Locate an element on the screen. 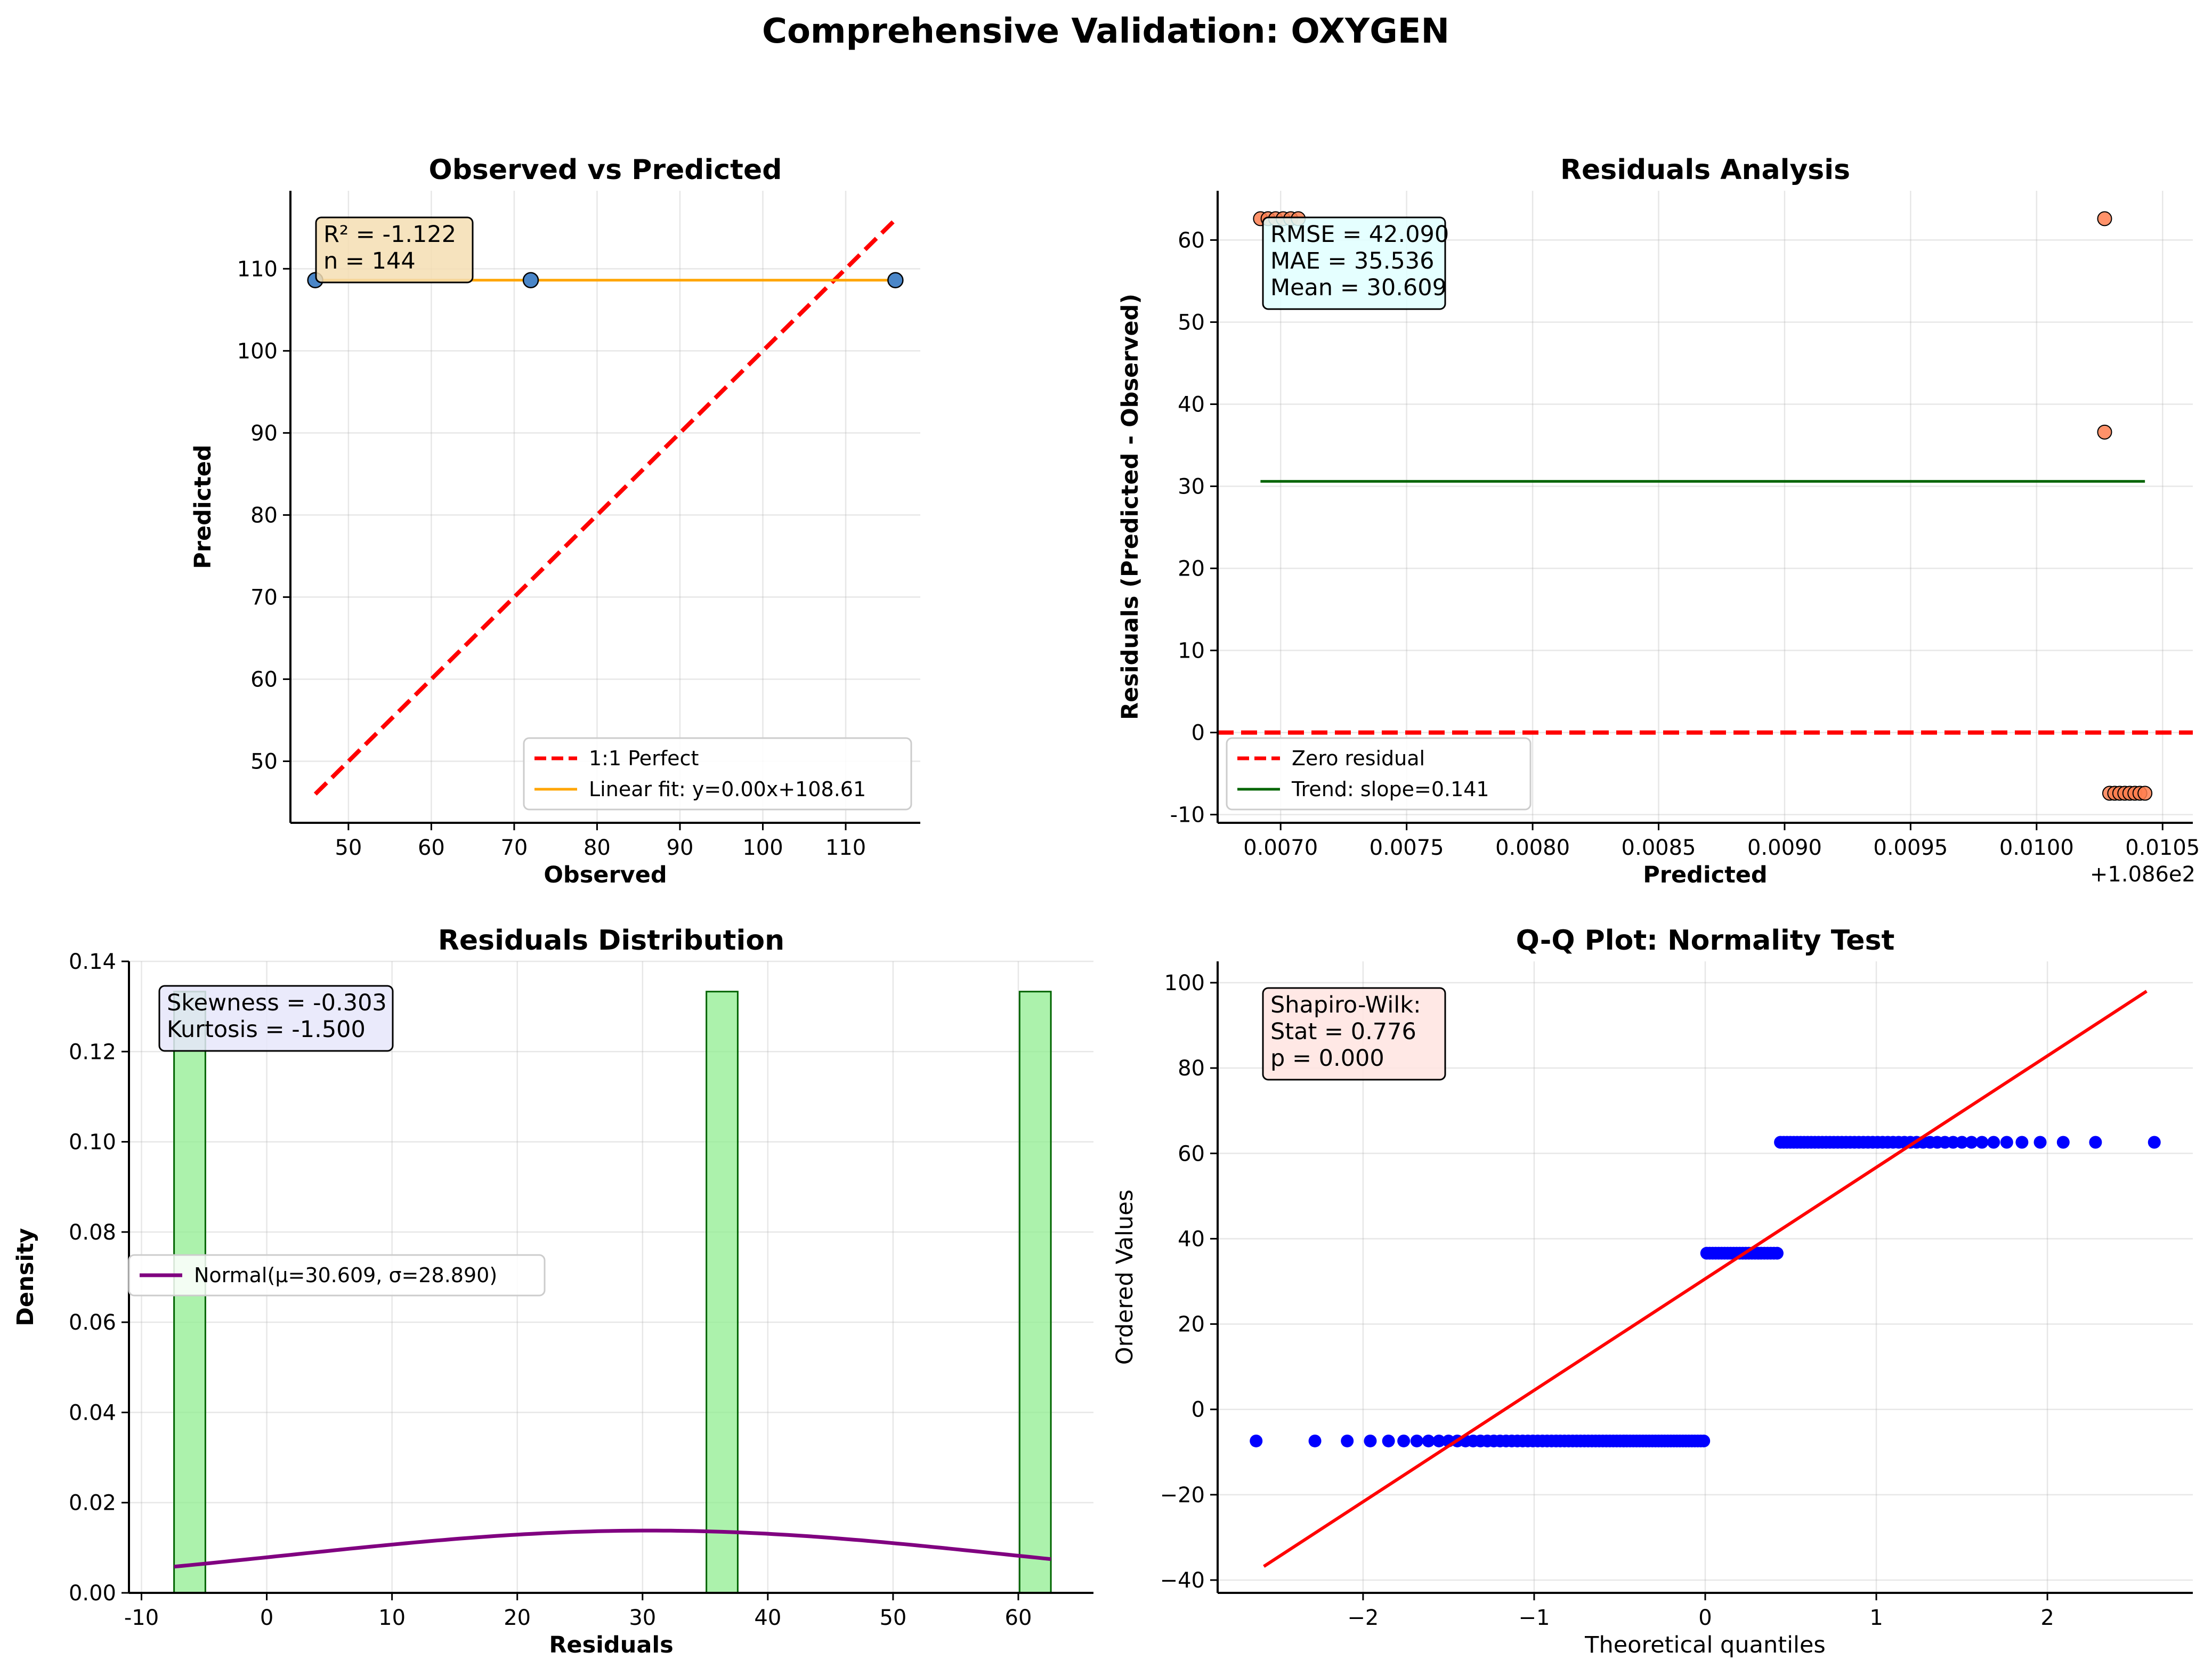 This screenshot has height=1676, width=2212. x-tick-label: 0.0090 is located at coordinates (1784, 848).